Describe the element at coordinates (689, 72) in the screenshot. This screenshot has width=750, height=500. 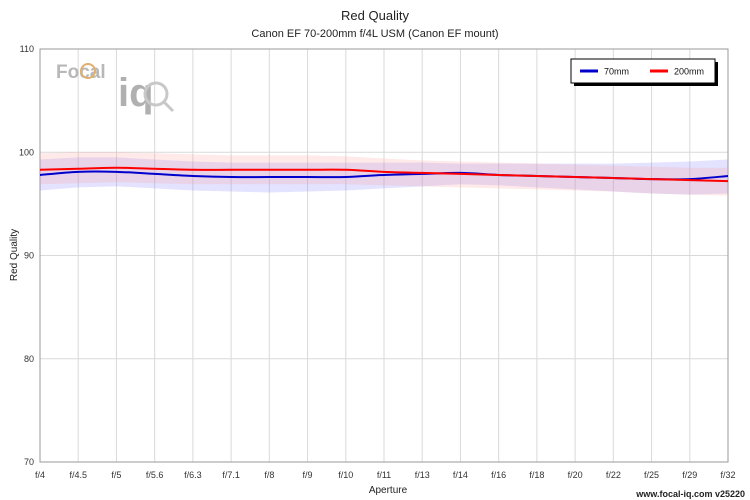
I see `legend-label-200mm: 200mm` at that location.